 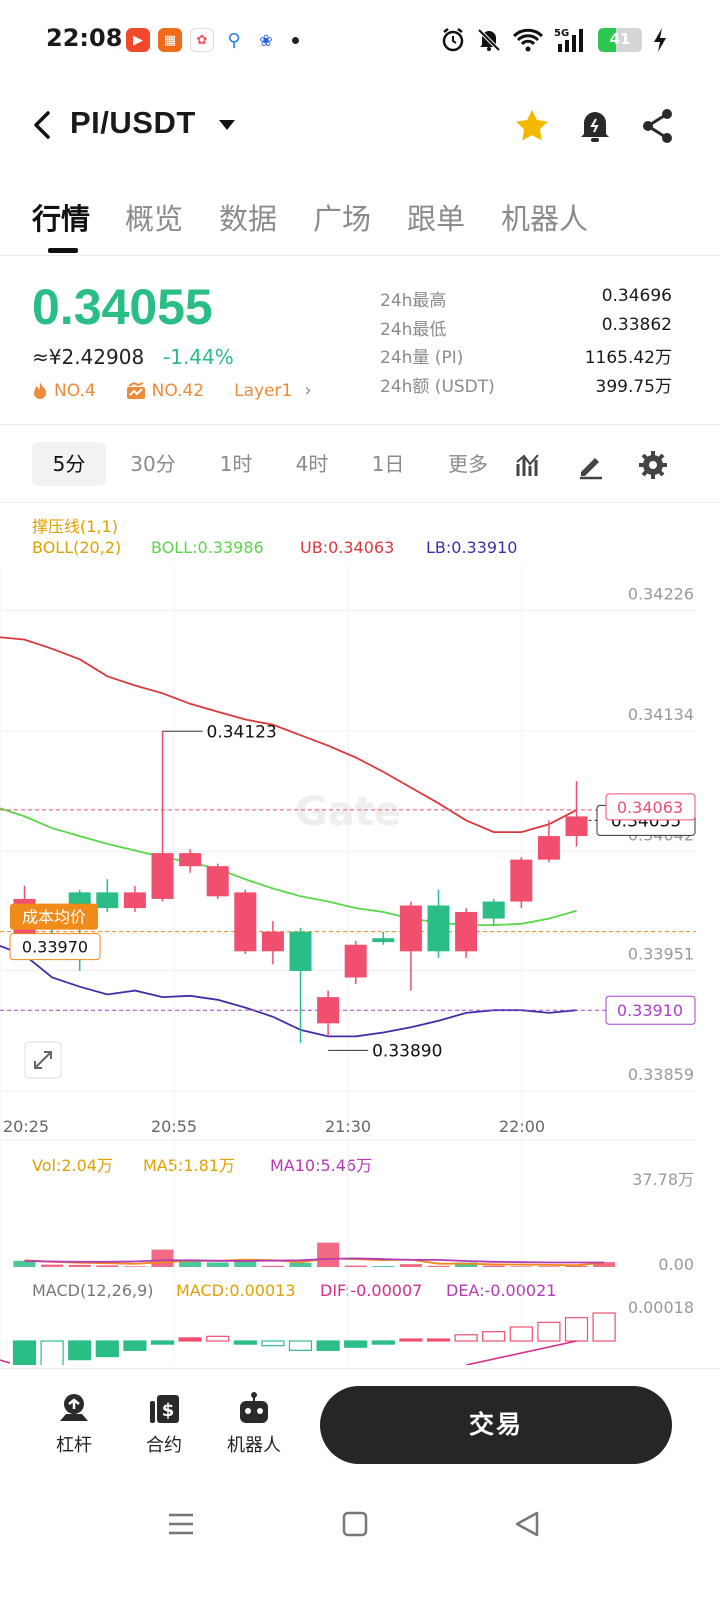 What do you see at coordinates (496, 1425) in the screenshot?
I see `trade-button: 交易` at bounding box center [496, 1425].